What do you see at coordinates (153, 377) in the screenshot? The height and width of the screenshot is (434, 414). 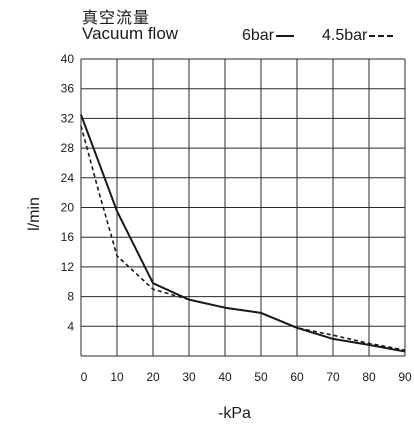 I see `x-tick-label-20: 20` at bounding box center [153, 377].